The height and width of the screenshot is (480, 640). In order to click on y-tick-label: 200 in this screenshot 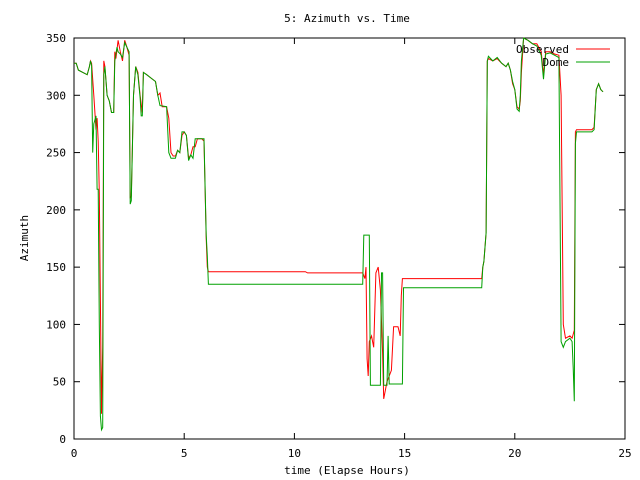, I will do `click(56, 210)`.